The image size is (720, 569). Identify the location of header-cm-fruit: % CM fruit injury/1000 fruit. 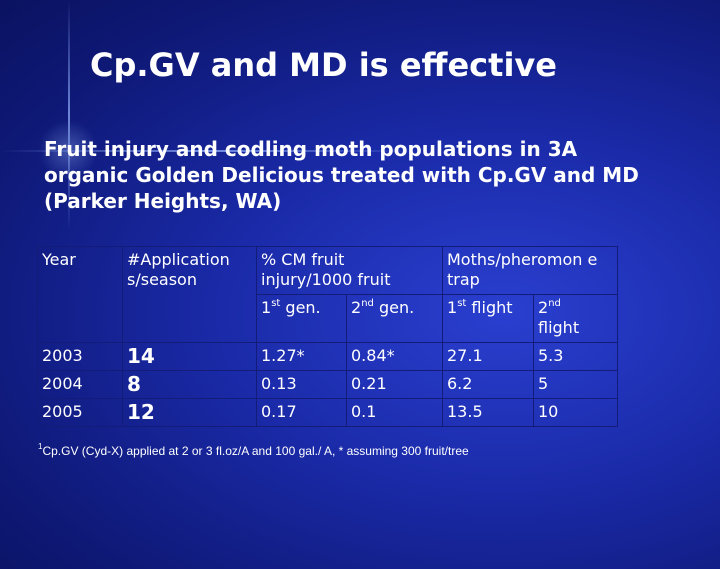
(349, 270).